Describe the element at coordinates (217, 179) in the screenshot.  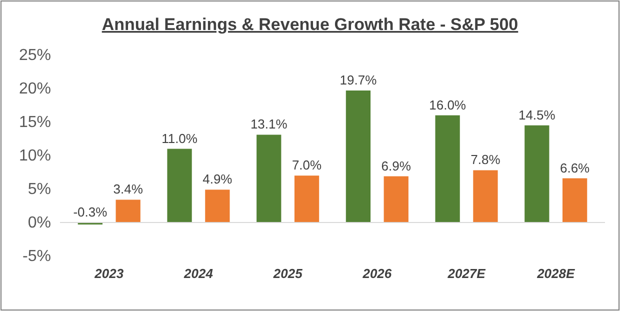
I see `data-label: 4.9%` at that location.